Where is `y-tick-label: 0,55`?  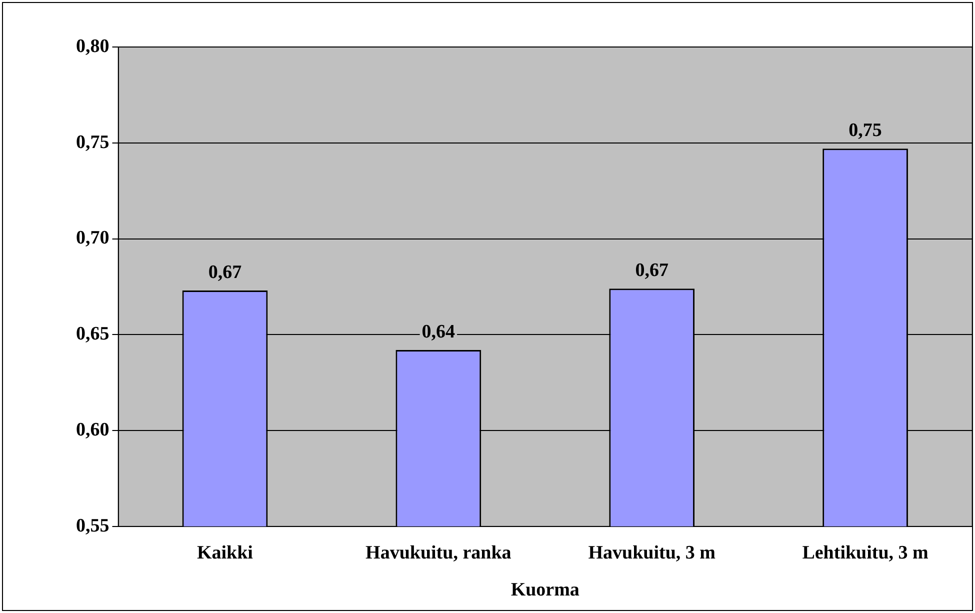
y-tick-label: 0,55 is located at coordinates (93, 525).